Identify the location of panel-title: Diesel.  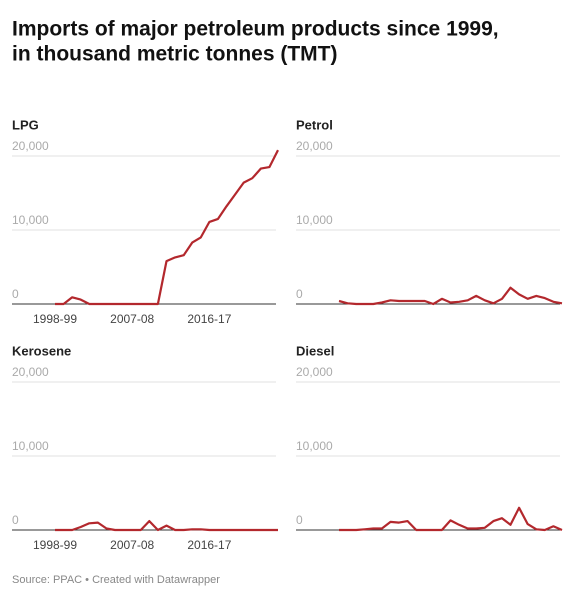
(315, 350).